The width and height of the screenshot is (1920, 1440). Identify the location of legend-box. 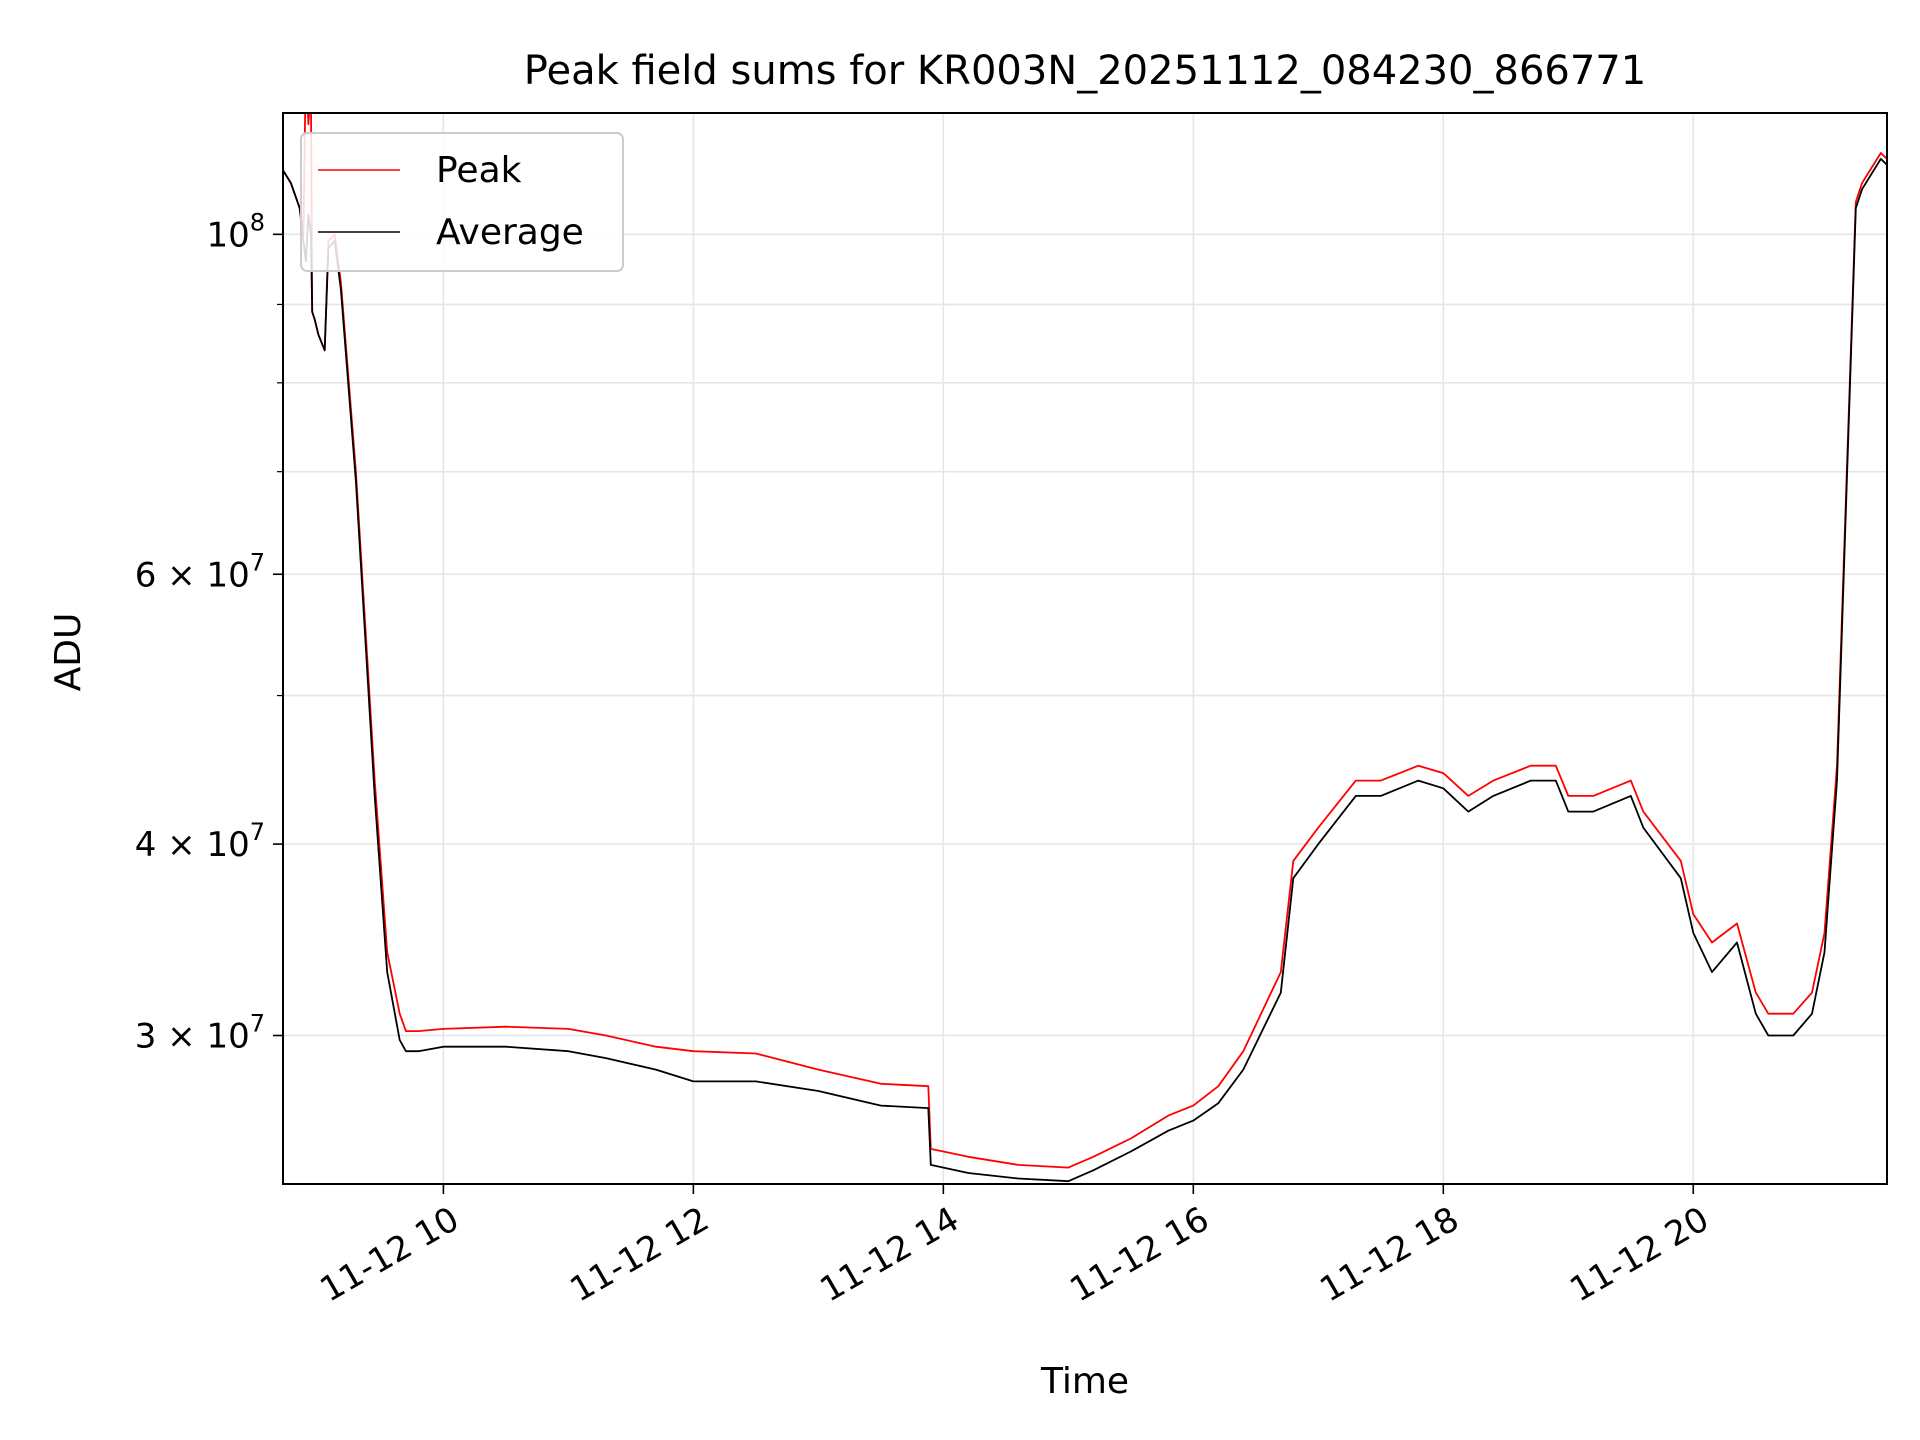
(462, 202).